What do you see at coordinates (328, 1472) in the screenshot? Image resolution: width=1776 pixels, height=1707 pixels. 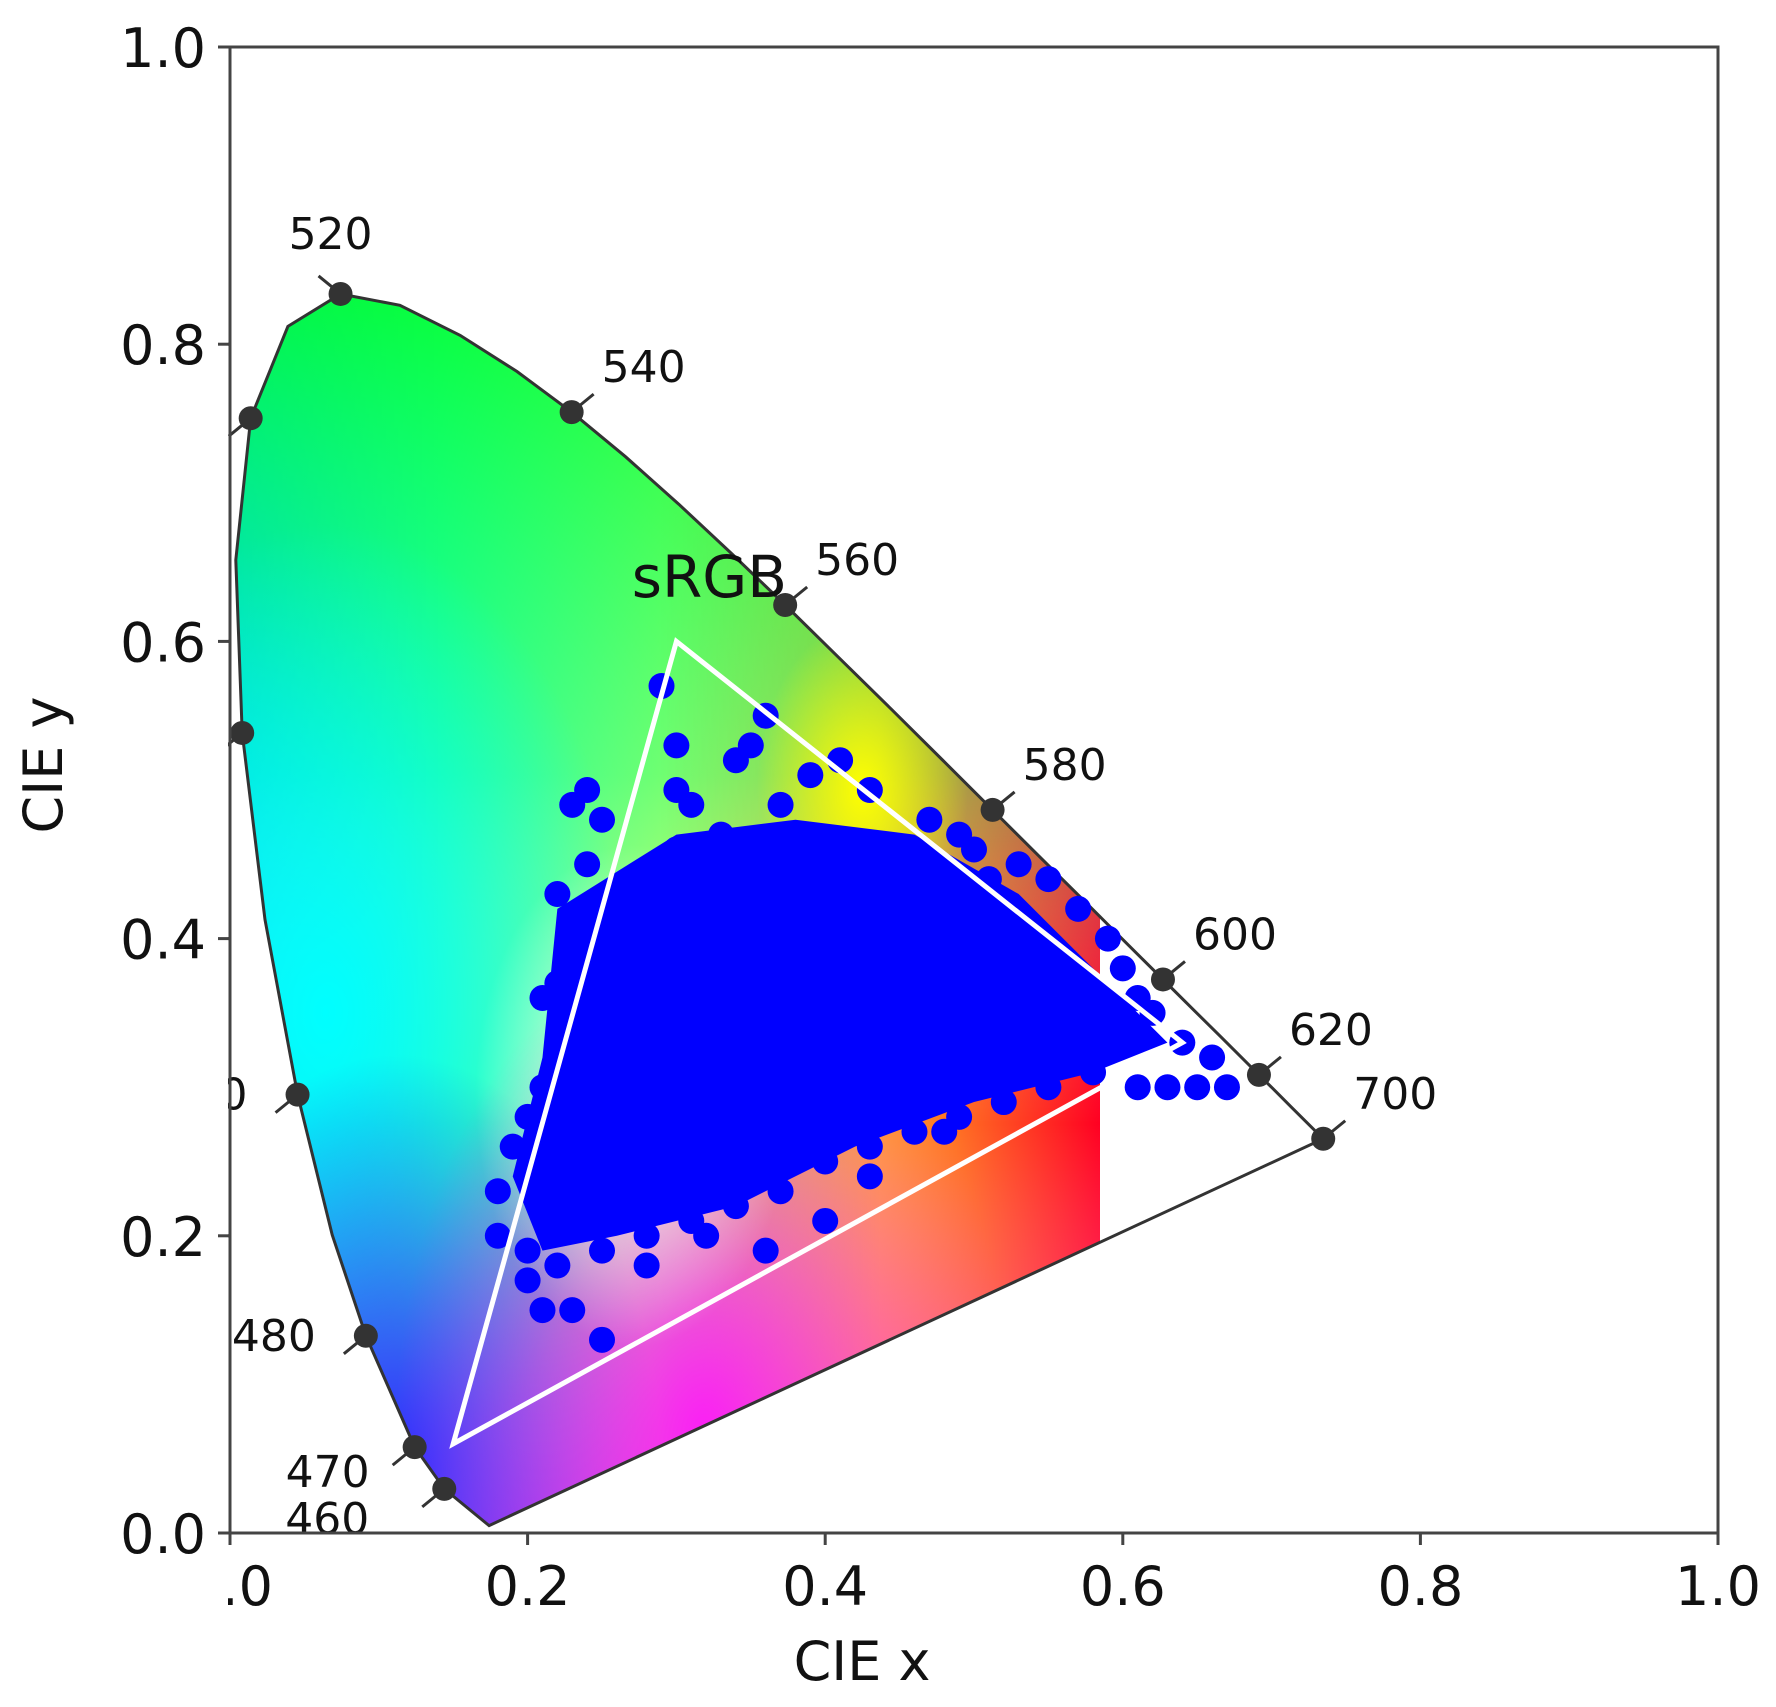 I see `wavelength-label: 470` at bounding box center [328, 1472].